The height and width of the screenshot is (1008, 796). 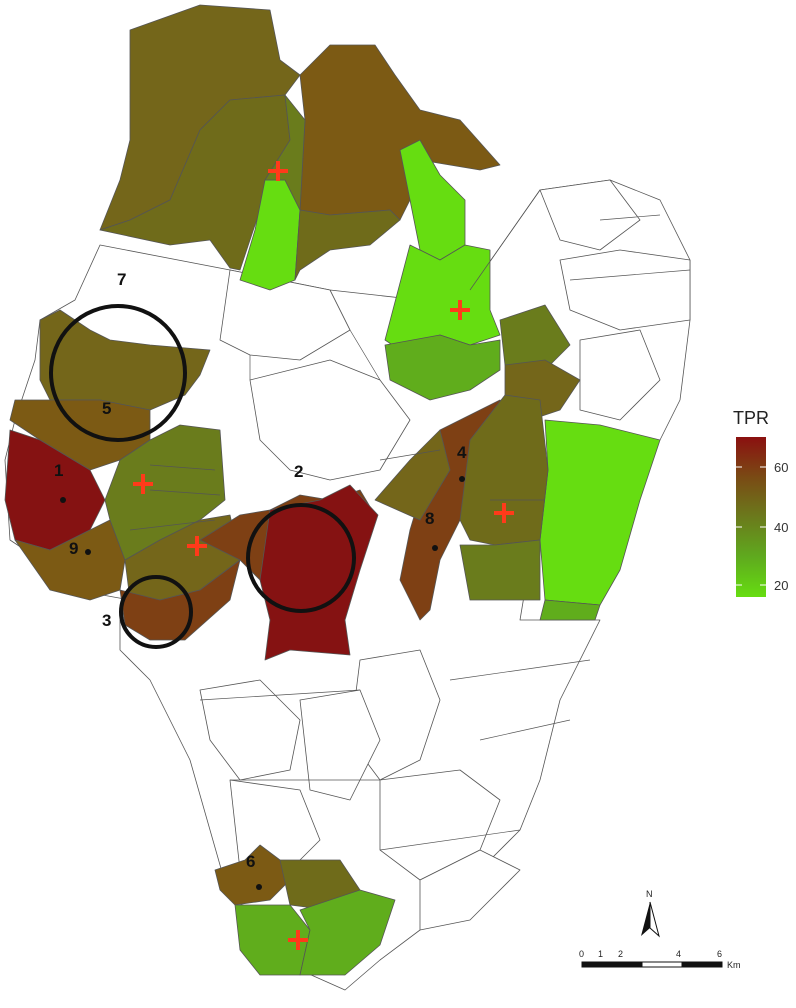 I want to click on legend-title: TPR, so click(x=751, y=418).